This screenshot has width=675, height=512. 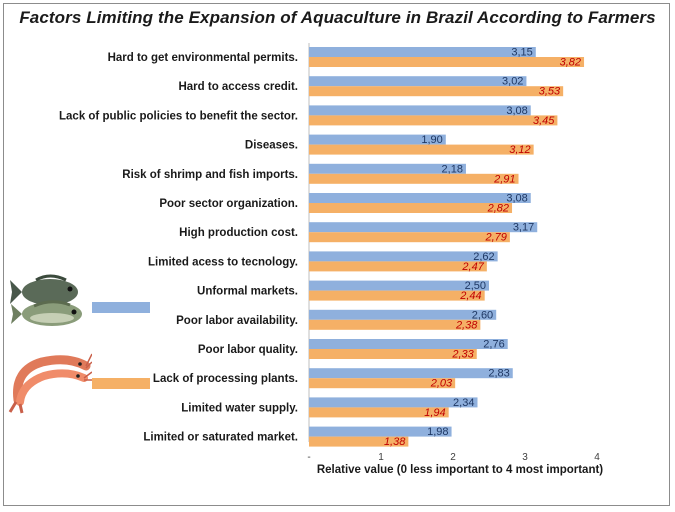 I want to click on x-tick-label: -, so click(x=308, y=457).